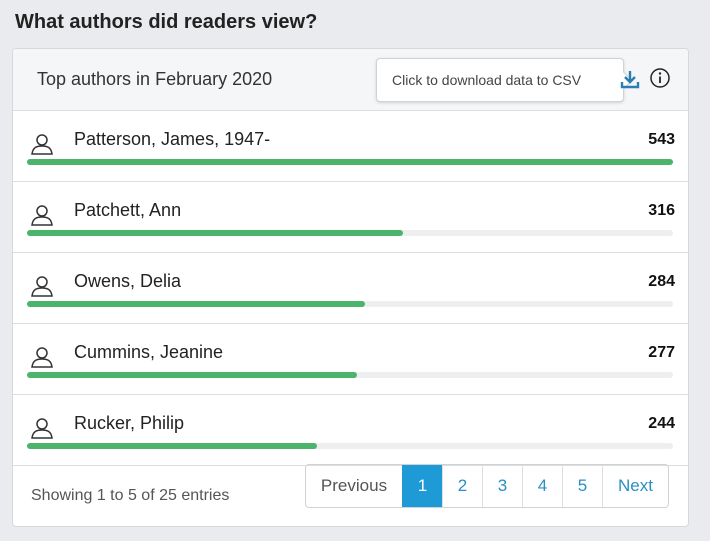  What do you see at coordinates (130, 495) in the screenshot?
I see `entries-info: Showing 1 to 5 of 25 entries` at bounding box center [130, 495].